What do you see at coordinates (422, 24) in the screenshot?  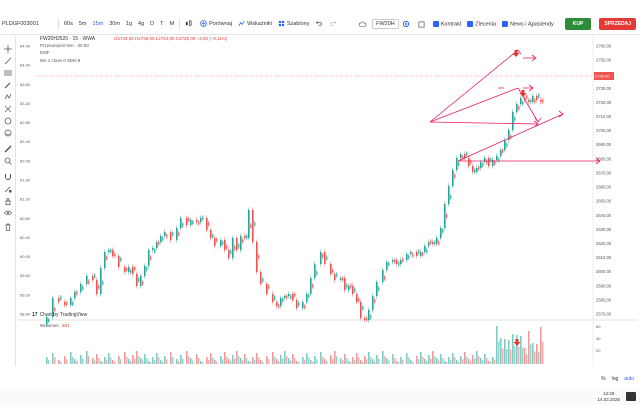 I see `fullscreen-button` at bounding box center [422, 24].